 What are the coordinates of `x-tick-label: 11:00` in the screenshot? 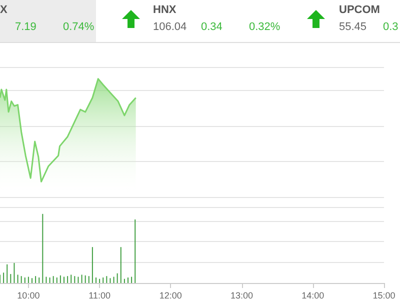 It's located at (99, 295).